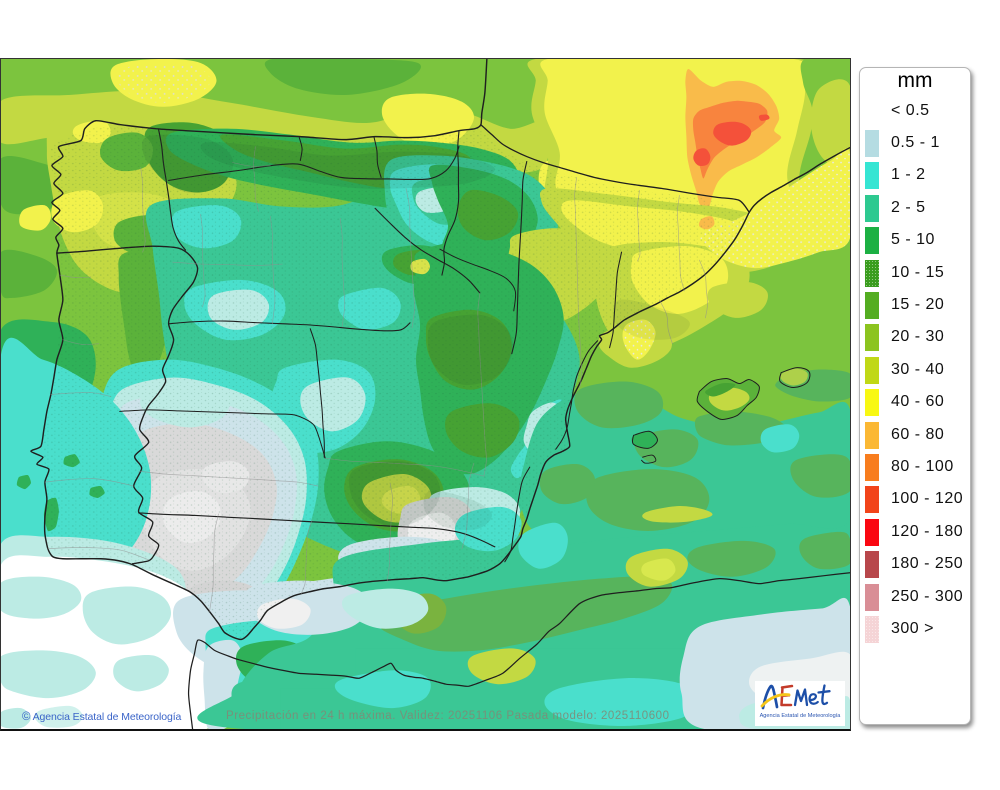  I want to click on svg-text:Agencia Estatal de Meteorologí: Agencia Estatal de Meteorología, so click(801, 716).